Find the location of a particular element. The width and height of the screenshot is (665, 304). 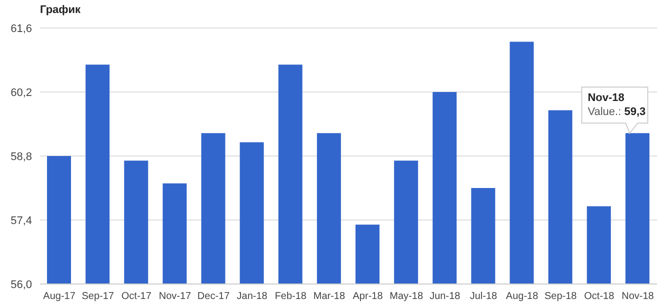

y-tick-label: 61,6 is located at coordinates (21, 28).